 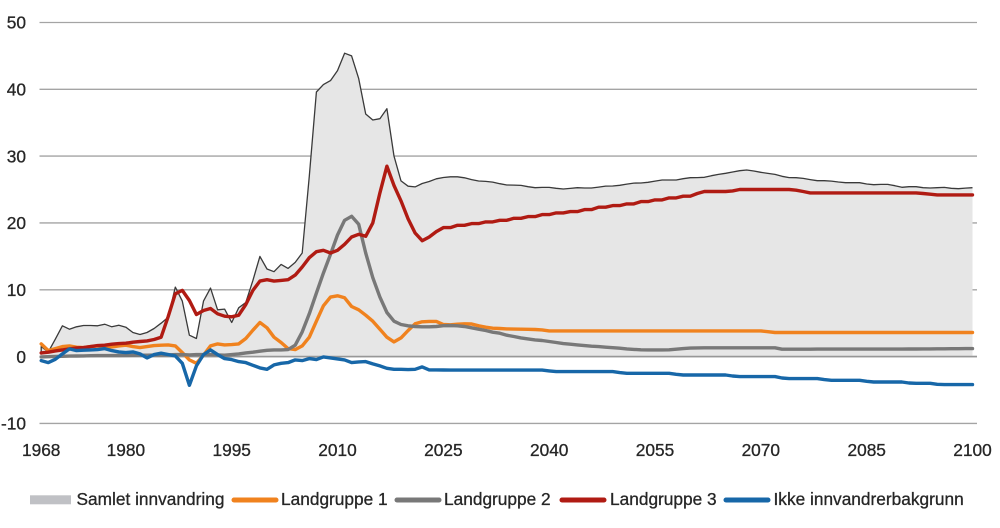 I want to click on svg-text: Landgruppe 1, so click(x=334, y=499).